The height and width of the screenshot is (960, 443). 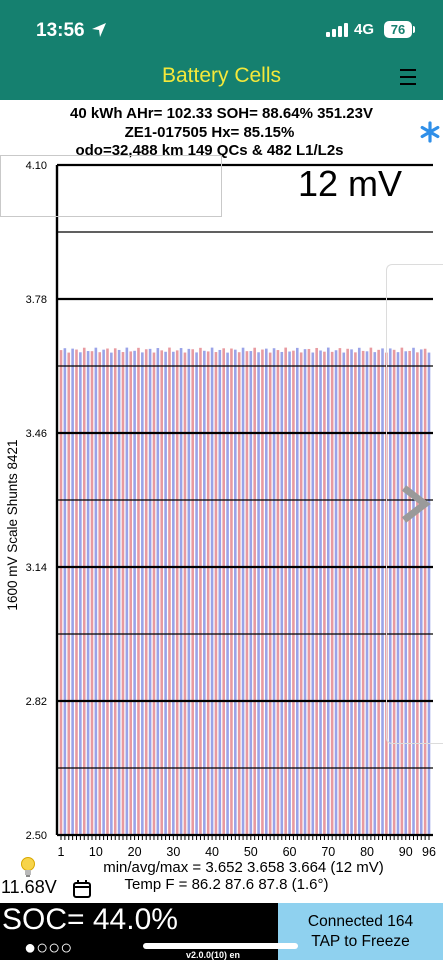 What do you see at coordinates (173, 852) in the screenshot?
I see `x-tick-label: 30` at bounding box center [173, 852].